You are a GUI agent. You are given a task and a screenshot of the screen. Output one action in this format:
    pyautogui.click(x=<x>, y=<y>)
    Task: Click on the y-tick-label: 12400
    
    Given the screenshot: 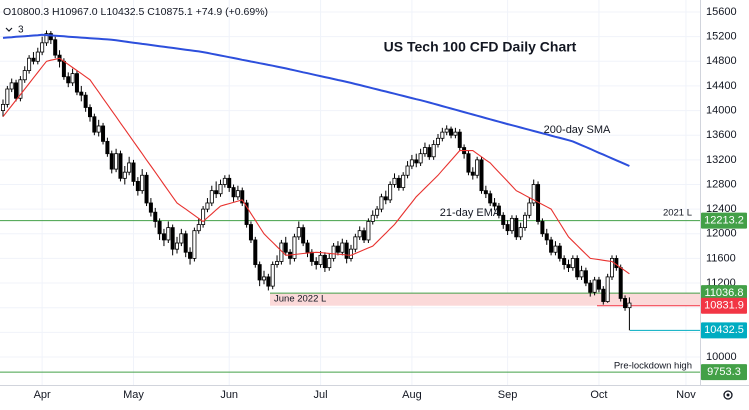 What is the action you would take?
    pyautogui.click(x=721, y=209)
    